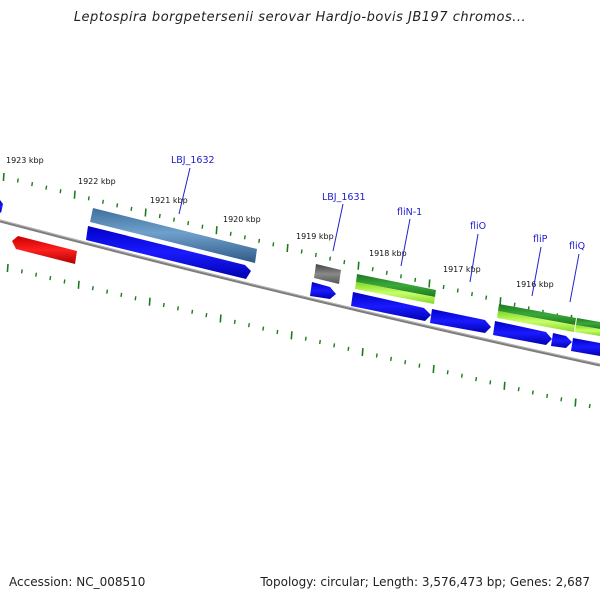 The image size is (600, 600). What do you see at coordinates (474, 258) in the screenshot?
I see `leader-flio` at bounding box center [474, 258].